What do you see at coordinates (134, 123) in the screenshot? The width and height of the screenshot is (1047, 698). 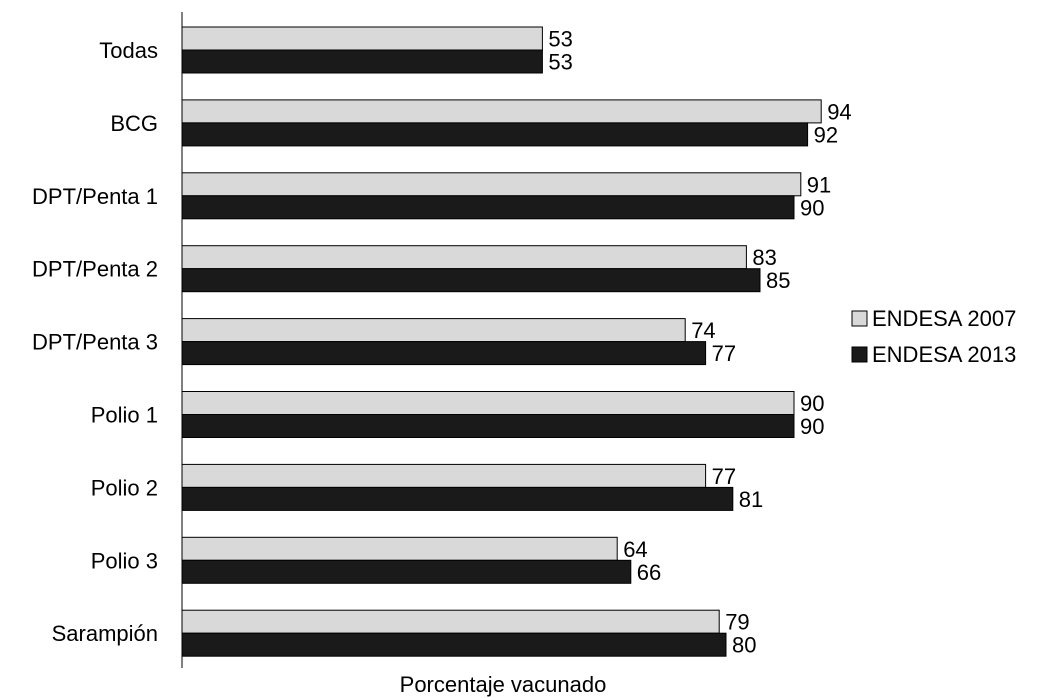 I see `category-label: BCG` at bounding box center [134, 123].